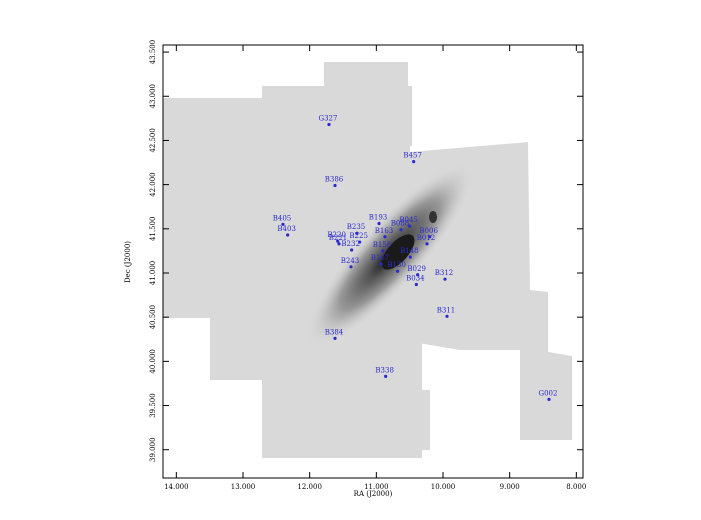 This screenshot has width=701, height=520. I want to click on x-tick-label: 8.000, so click(576, 487).